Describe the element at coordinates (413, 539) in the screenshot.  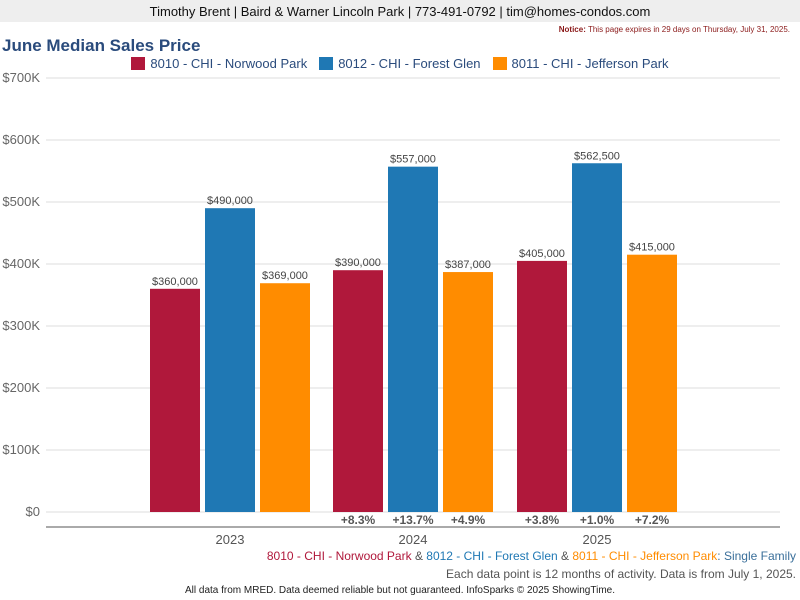
I see `x-tick-label: 2024` at that location.